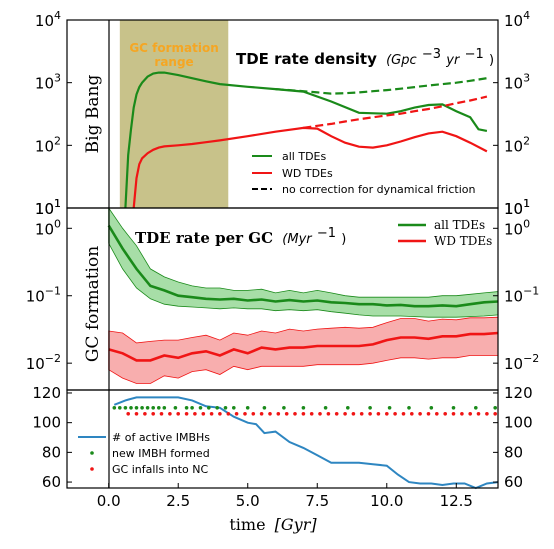 The image size is (554, 549). I want to click on top-ytick-label-0-0: 10¹, so click(48, 207).